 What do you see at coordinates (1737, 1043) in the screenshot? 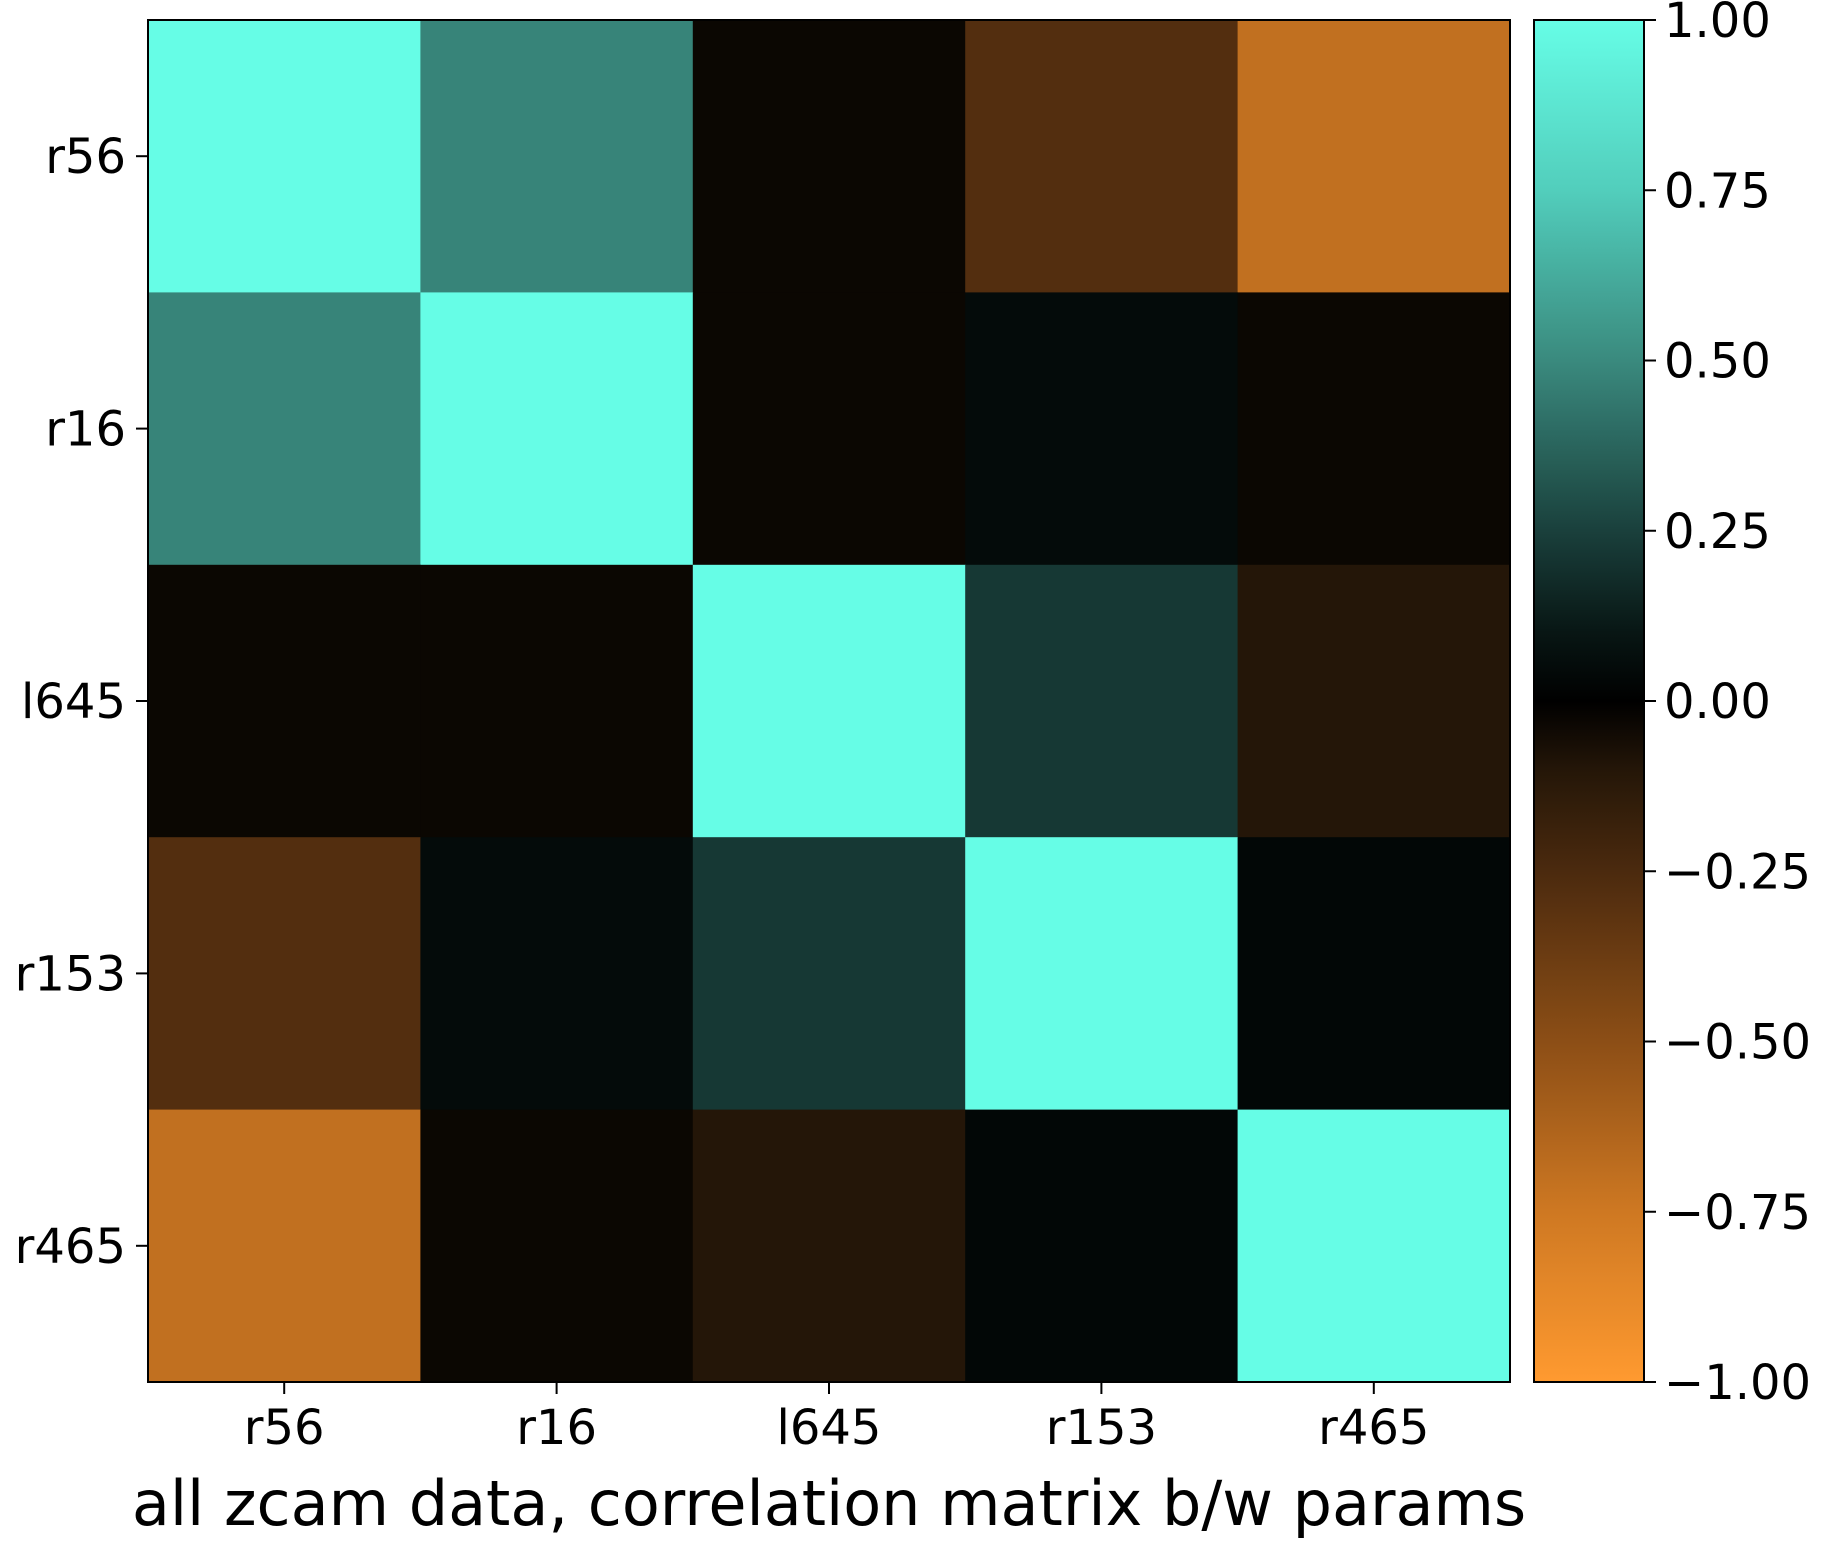
I see `colorbar-tick-label: −0.50` at bounding box center [1737, 1043].